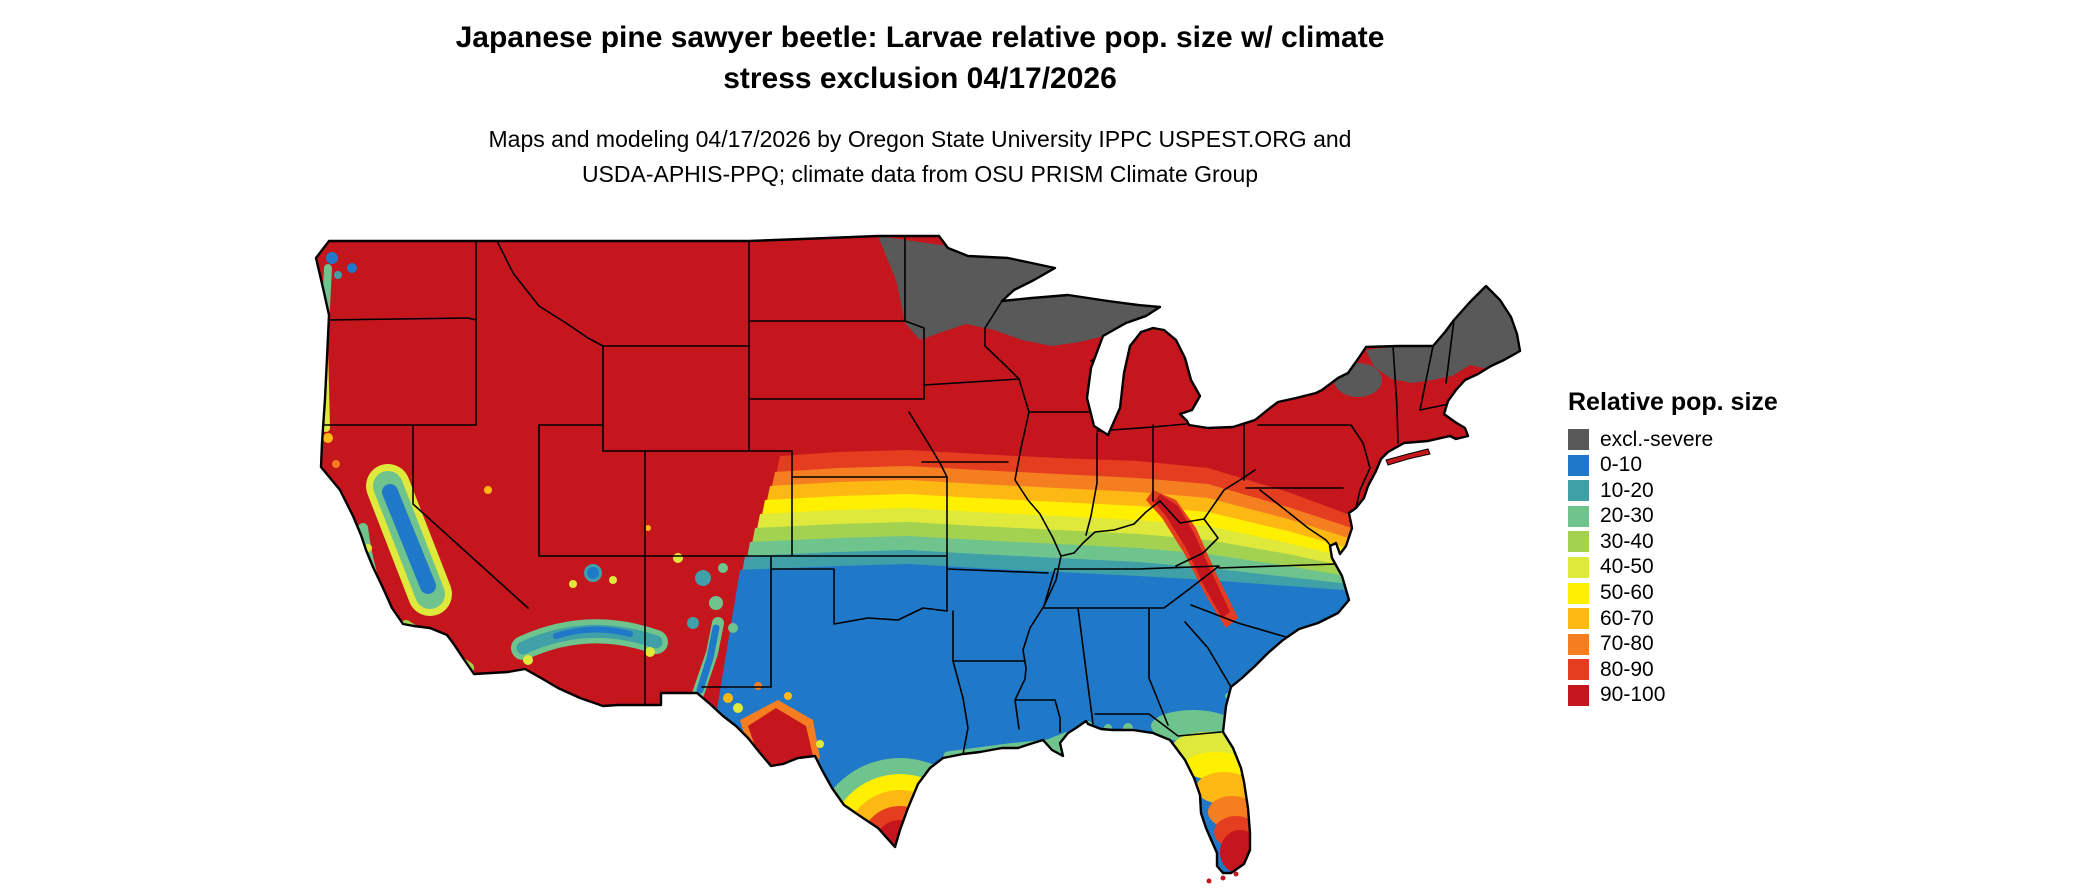 The image size is (2100, 892). What do you see at coordinates (1627, 669) in the screenshot?
I see `legend-label: 80-90` at bounding box center [1627, 669].